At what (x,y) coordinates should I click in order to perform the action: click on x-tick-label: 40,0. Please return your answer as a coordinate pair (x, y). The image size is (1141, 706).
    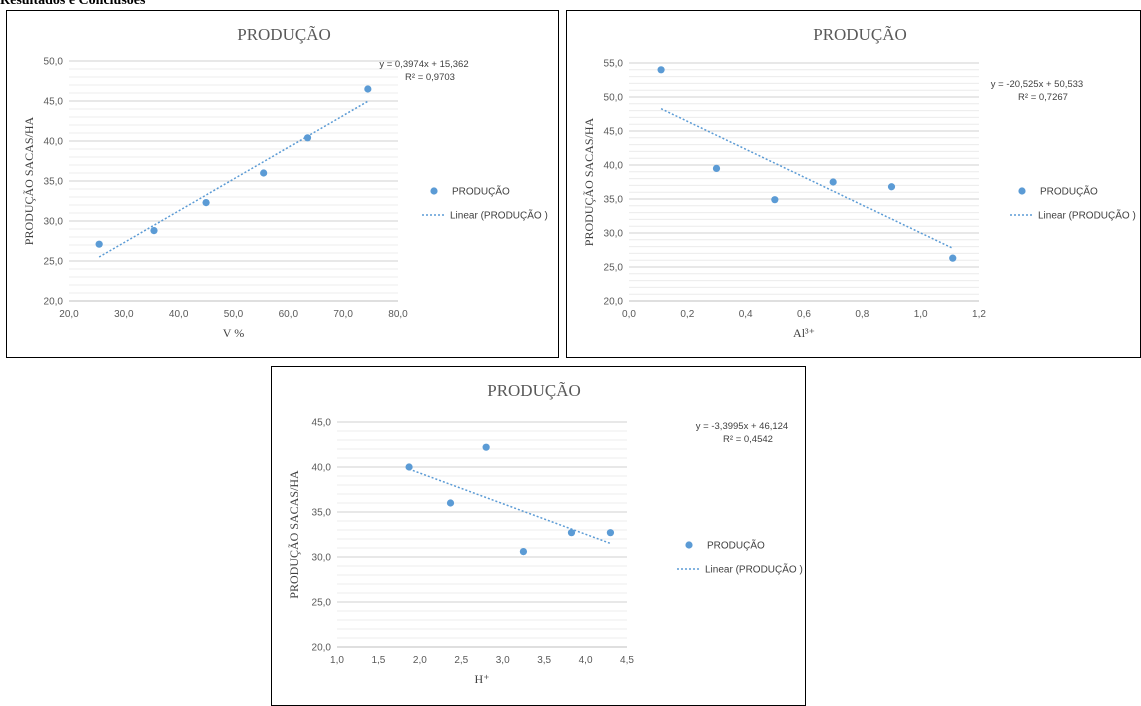
    Looking at the image, I should click on (179, 314).